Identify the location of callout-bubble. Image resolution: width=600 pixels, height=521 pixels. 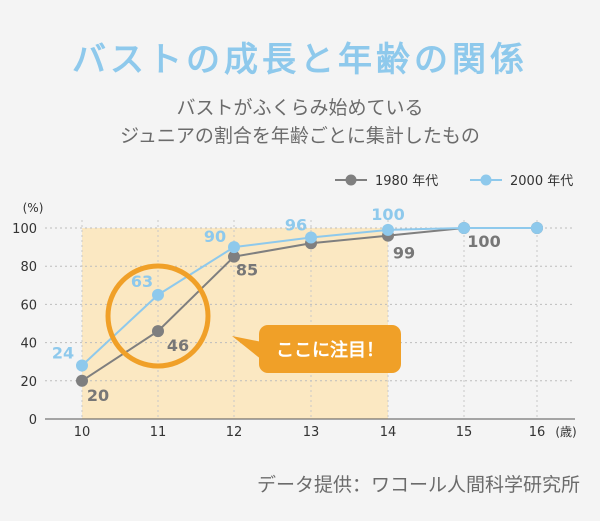
(330, 349).